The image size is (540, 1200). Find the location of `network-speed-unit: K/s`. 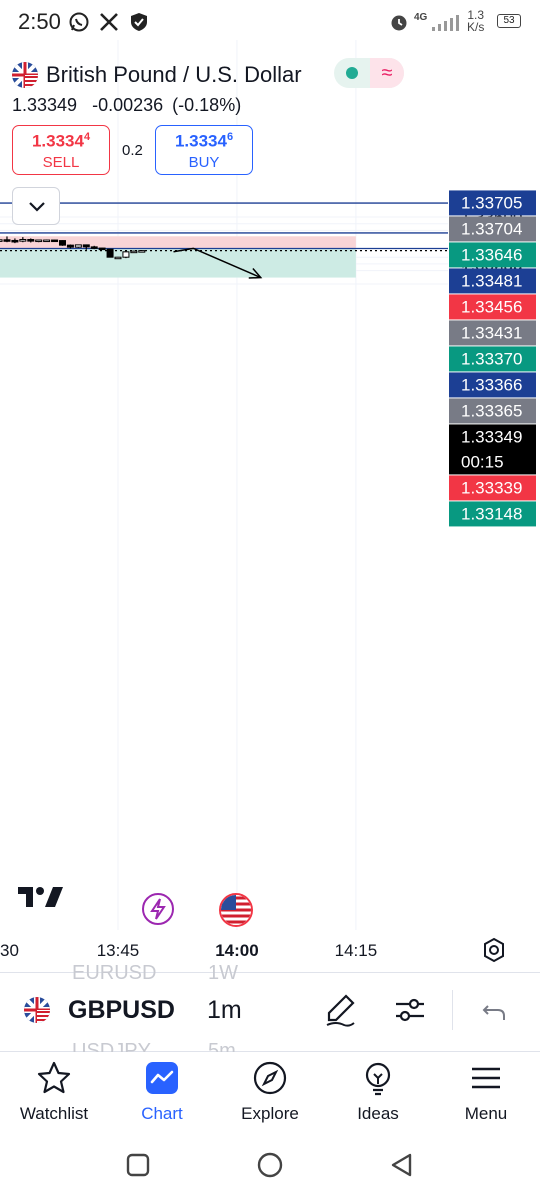

network-speed-unit: K/s is located at coordinates (476, 27).